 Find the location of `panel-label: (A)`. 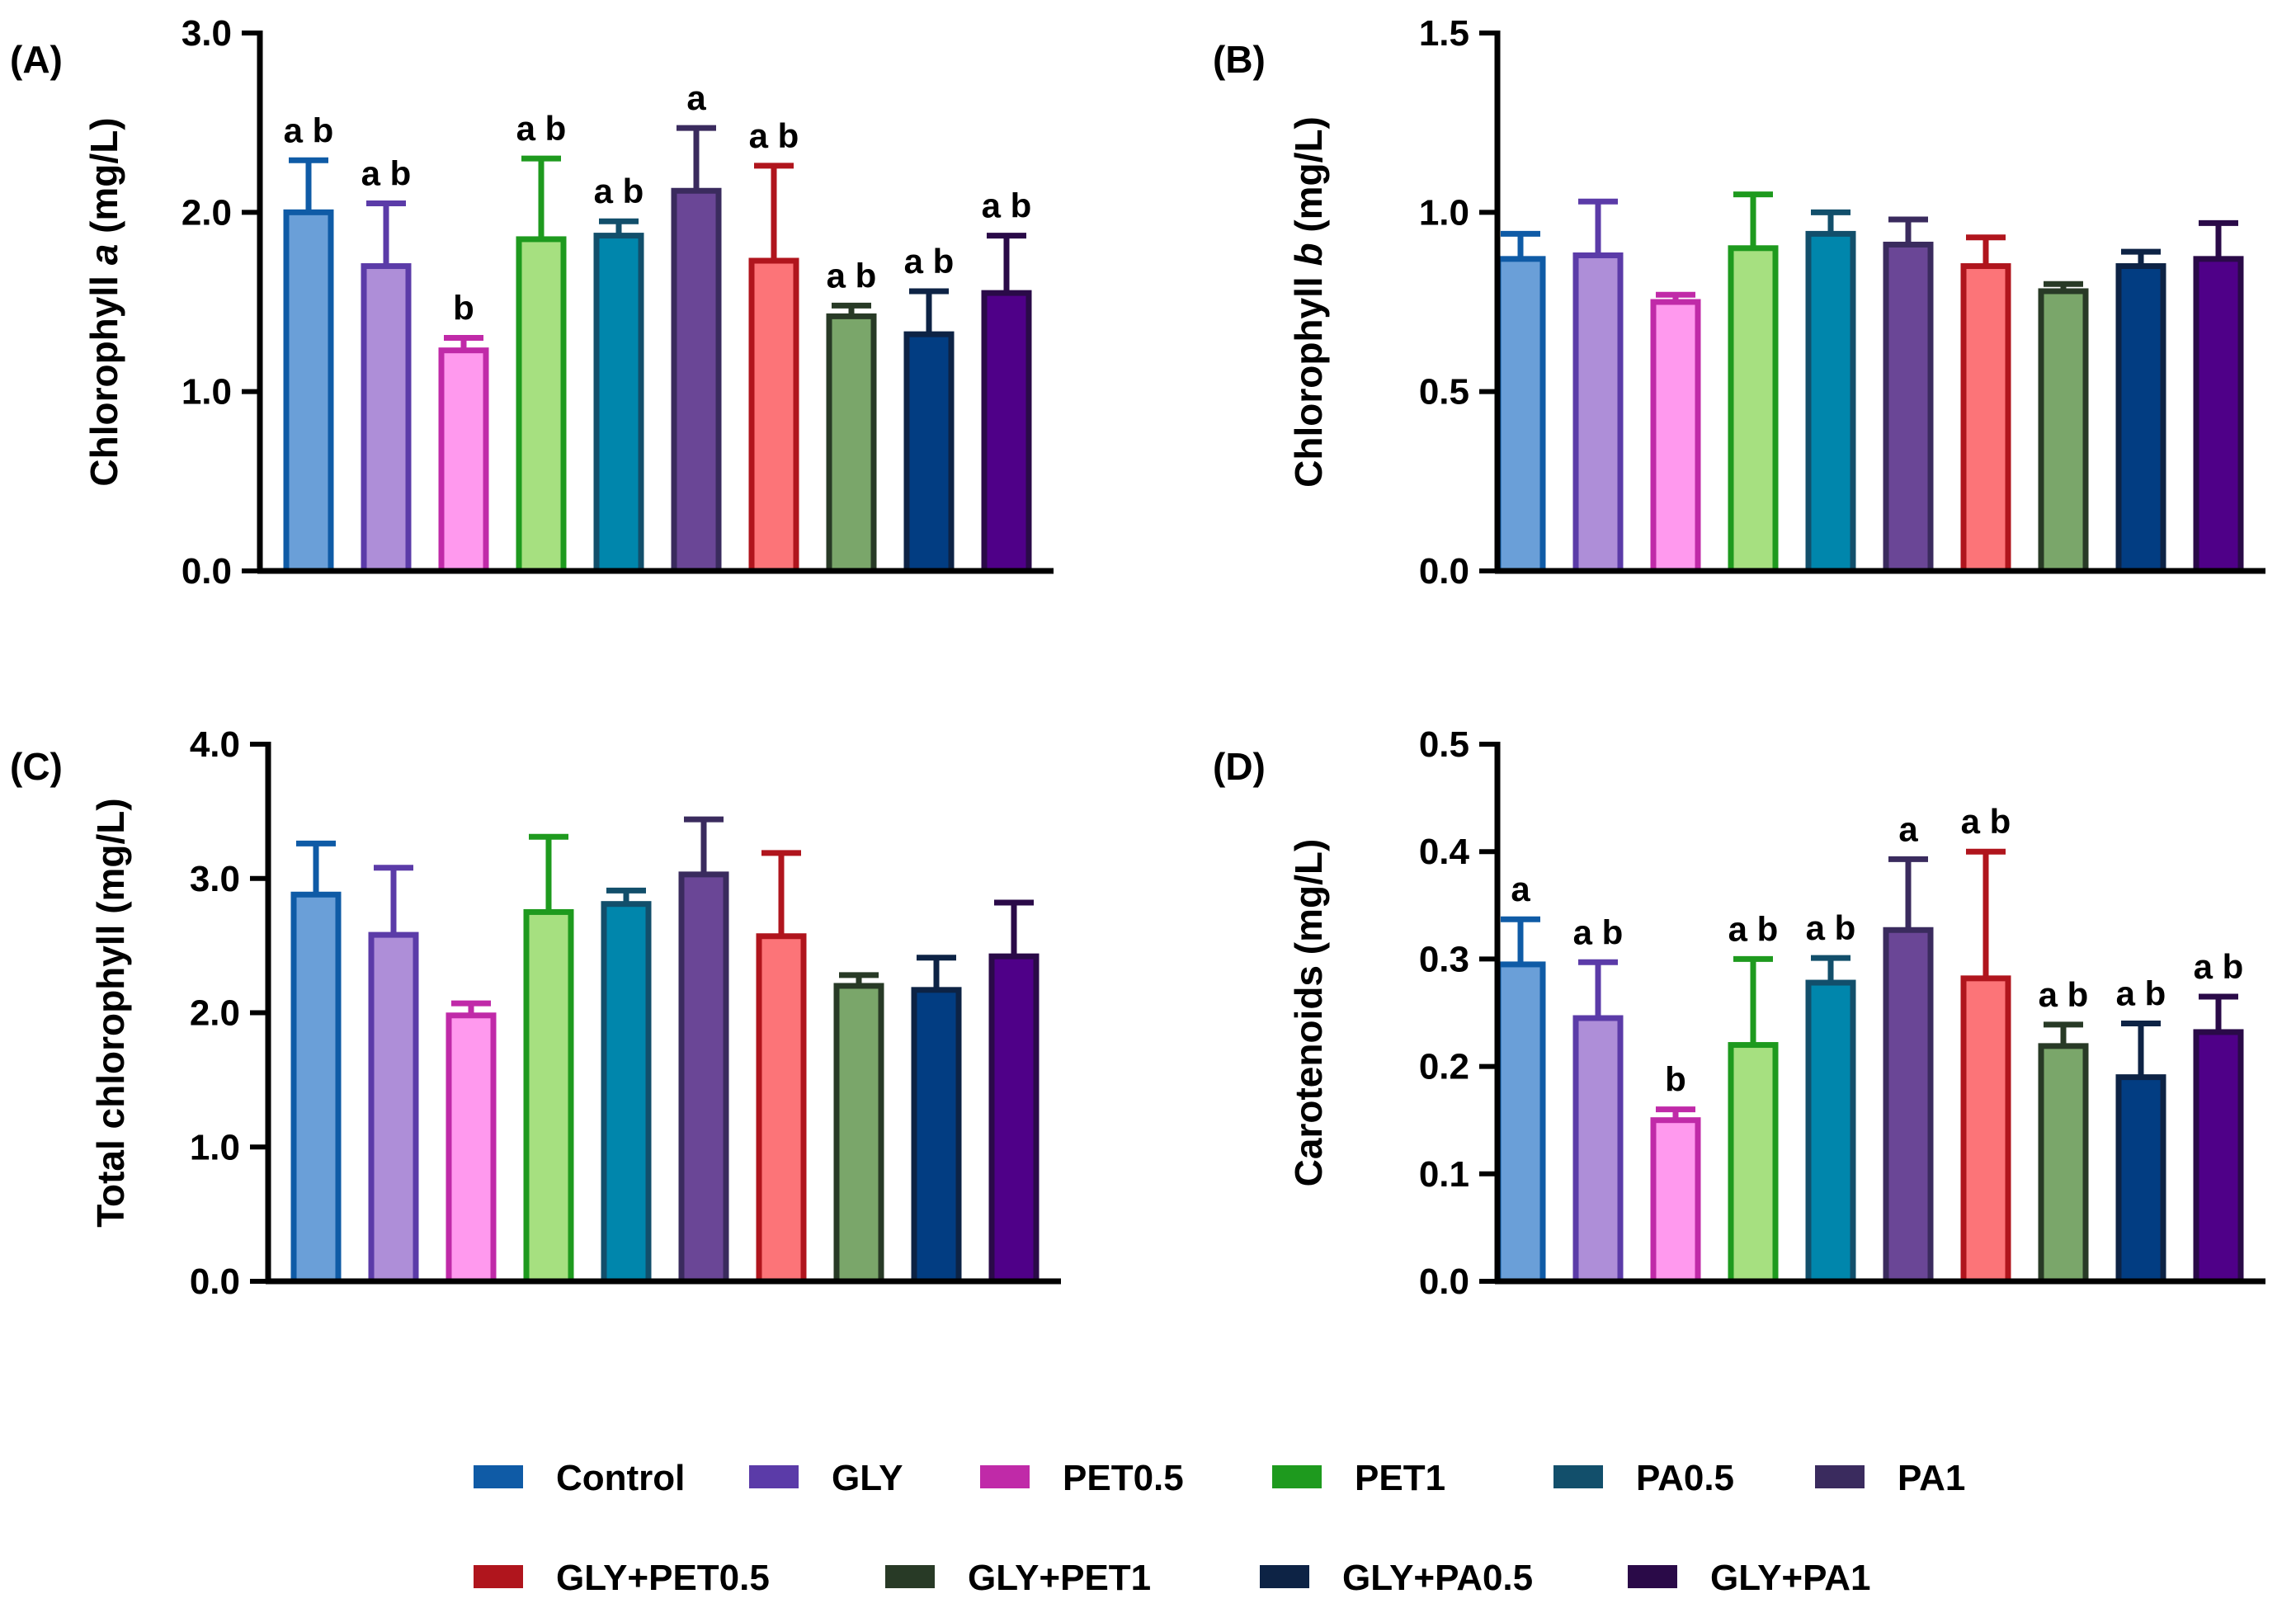

panel-label: (A) is located at coordinates (36, 59).